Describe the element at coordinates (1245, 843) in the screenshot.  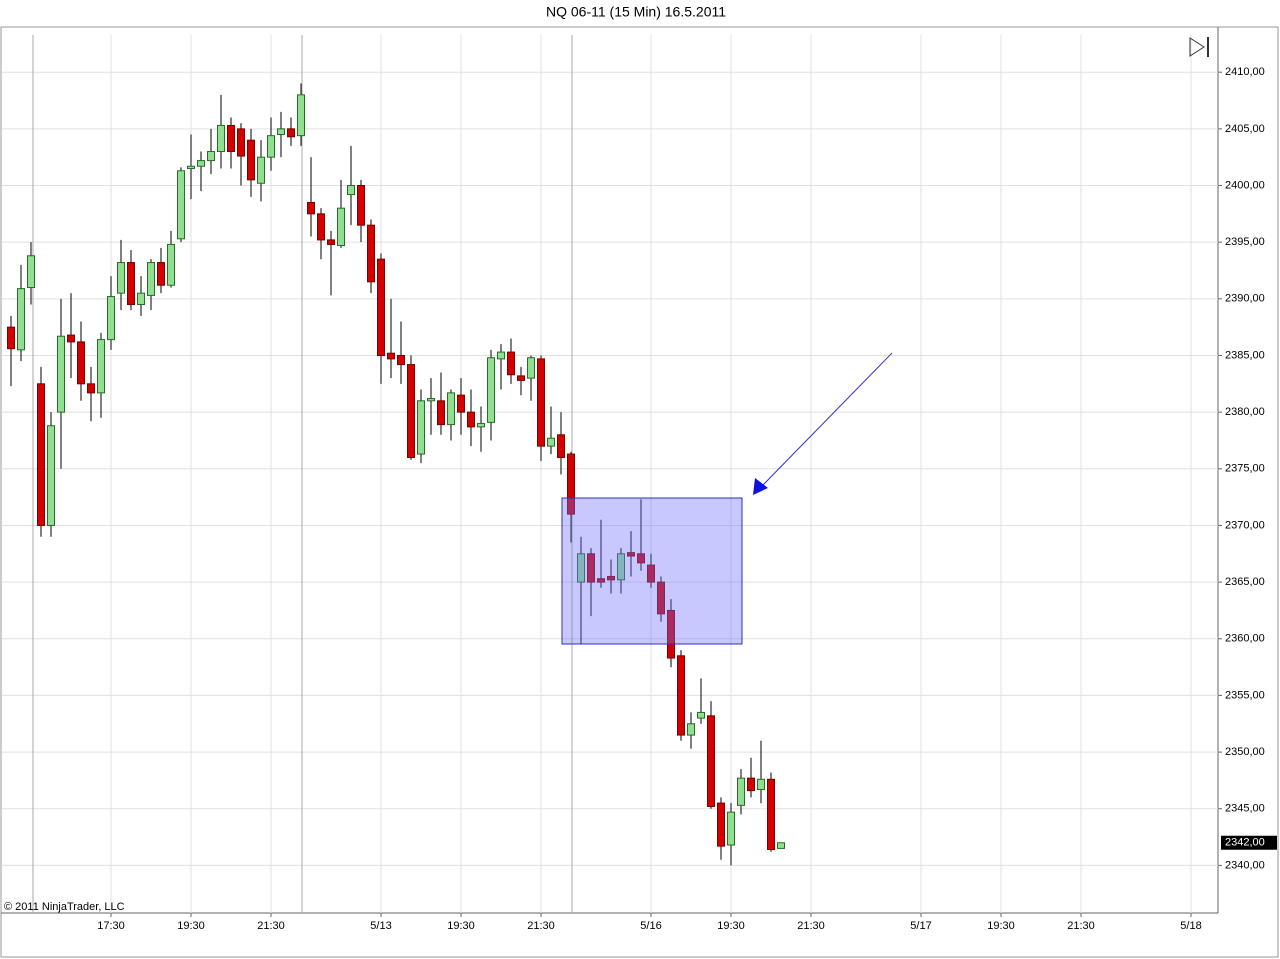
I see `last-price-label: 2342,00` at that location.